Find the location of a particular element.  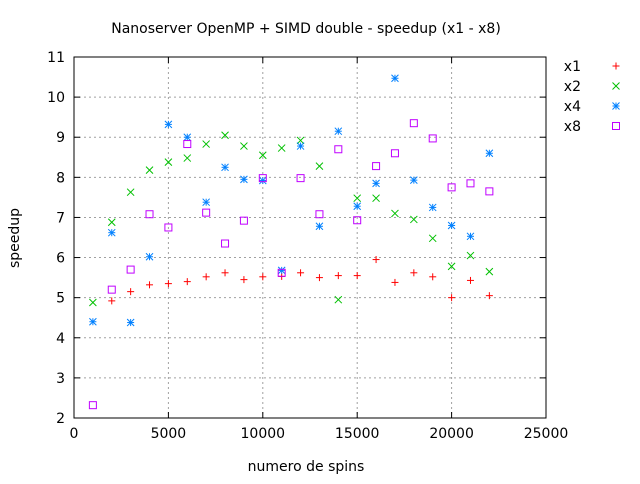

legend-marker-x1 is located at coordinates (616, 66).